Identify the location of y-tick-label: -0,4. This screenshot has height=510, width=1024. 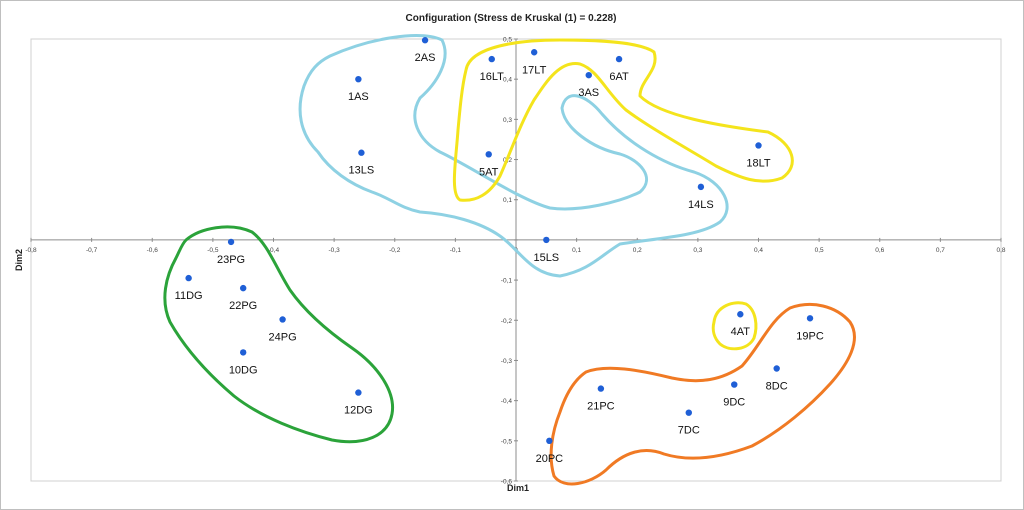
(507, 401).